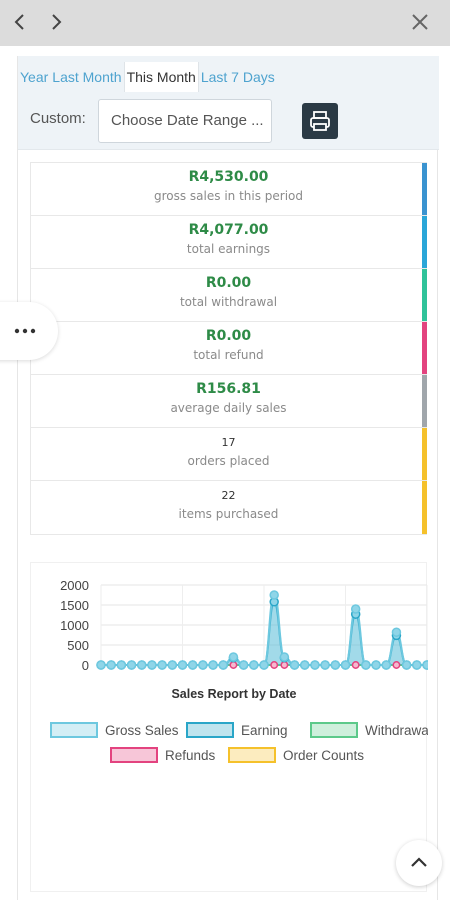 The image size is (450, 900). I want to click on tab-this-month: This Month, so click(161, 77).